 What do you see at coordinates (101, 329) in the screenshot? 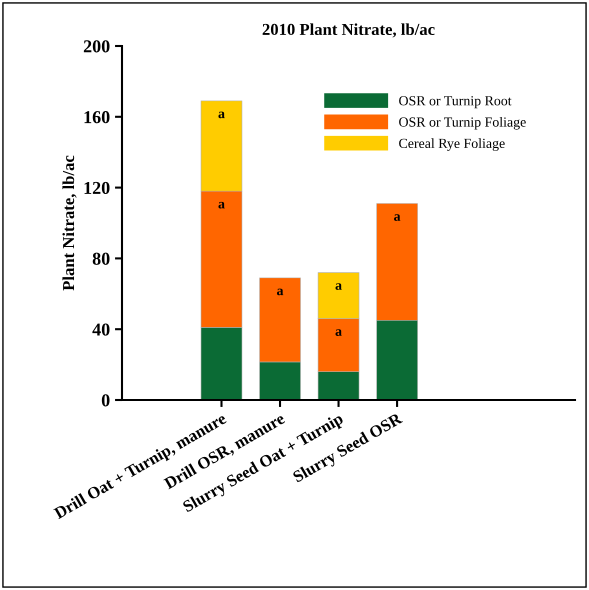
I see `y-tick-label: 40` at bounding box center [101, 329].